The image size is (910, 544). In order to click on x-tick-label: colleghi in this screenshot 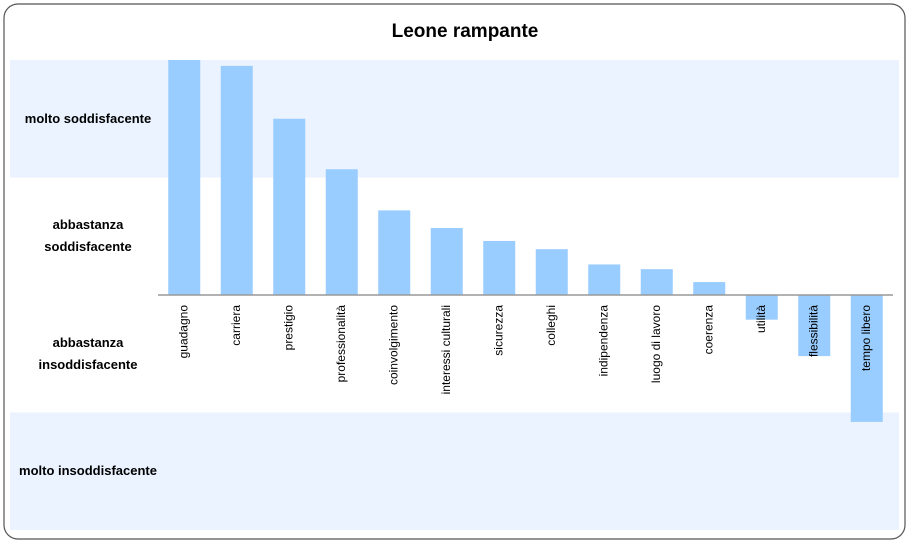, I will do `click(551, 325)`.